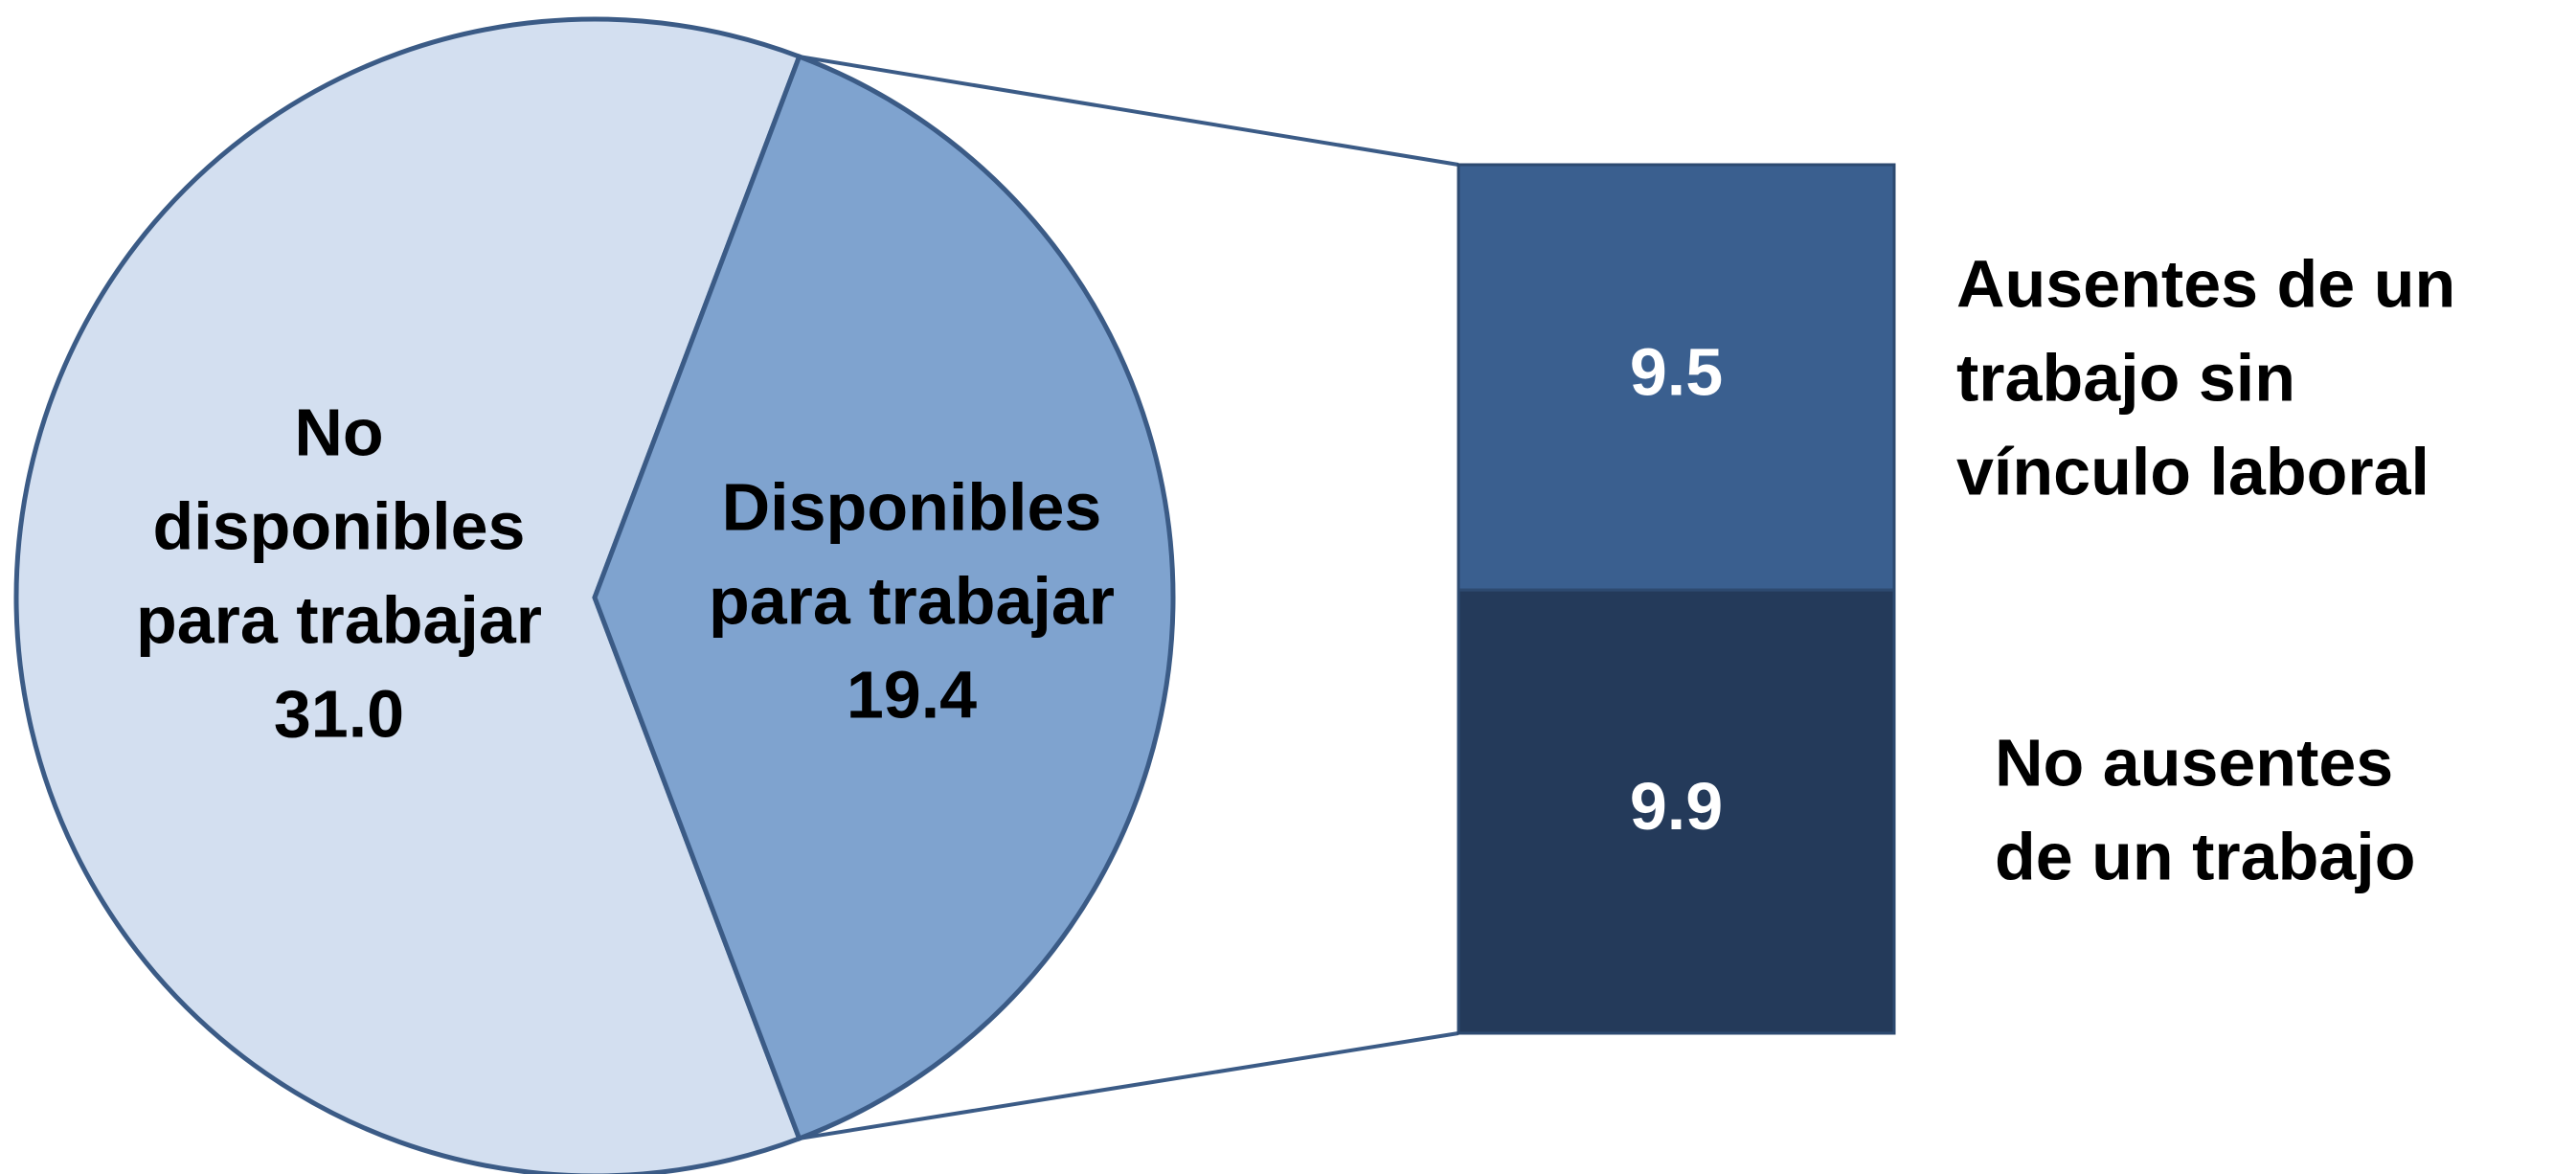  Describe the element at coordinates (912, 694) in the screenshot. I see `pie-value-label: 19.4` at that location.